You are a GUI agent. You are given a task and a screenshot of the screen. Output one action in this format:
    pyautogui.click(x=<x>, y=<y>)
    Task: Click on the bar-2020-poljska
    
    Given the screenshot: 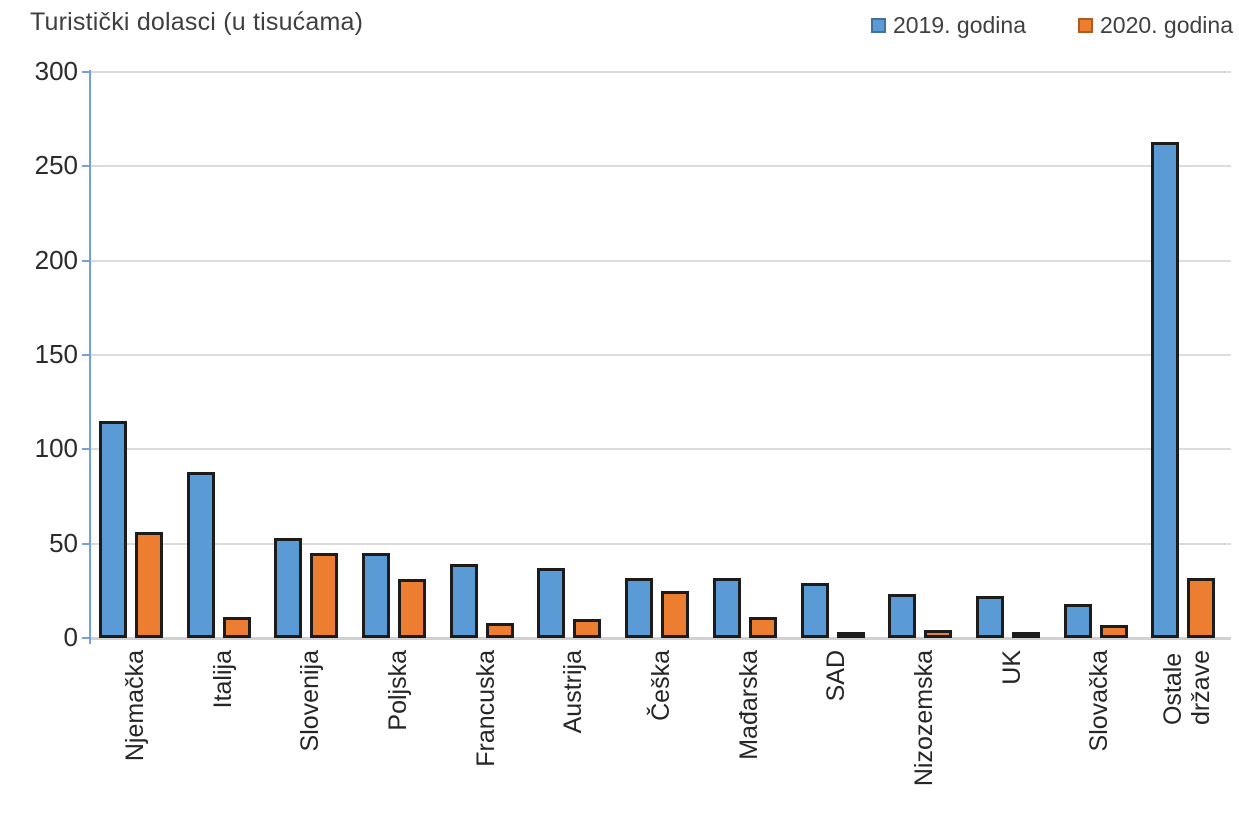 What is the action you would take?
    pyautogui.click(x=412, y=608)
    